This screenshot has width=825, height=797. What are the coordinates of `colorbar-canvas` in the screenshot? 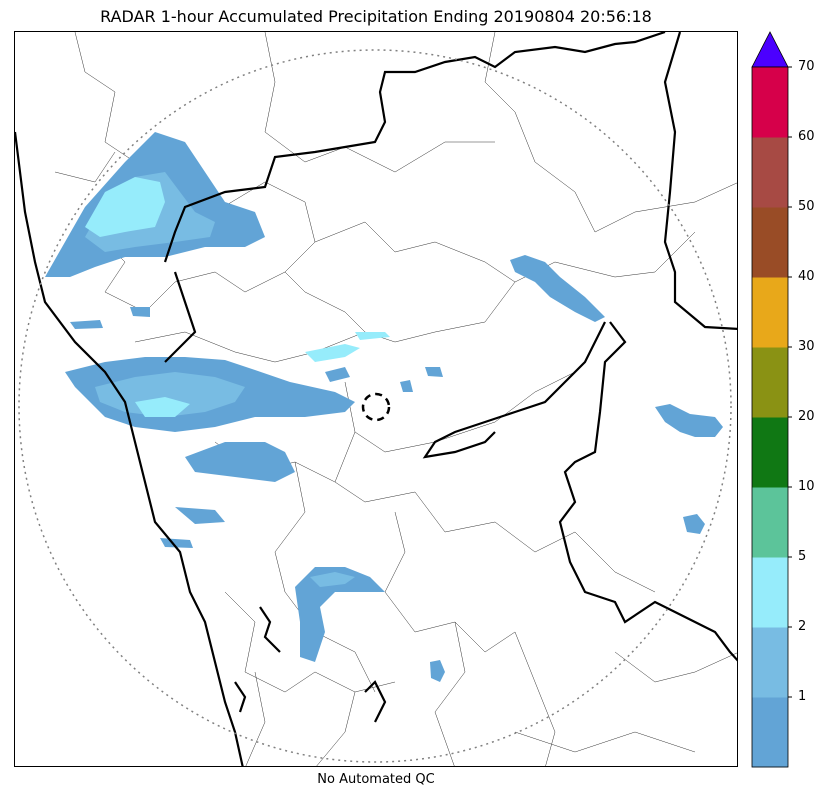 It's located at (771, 399).